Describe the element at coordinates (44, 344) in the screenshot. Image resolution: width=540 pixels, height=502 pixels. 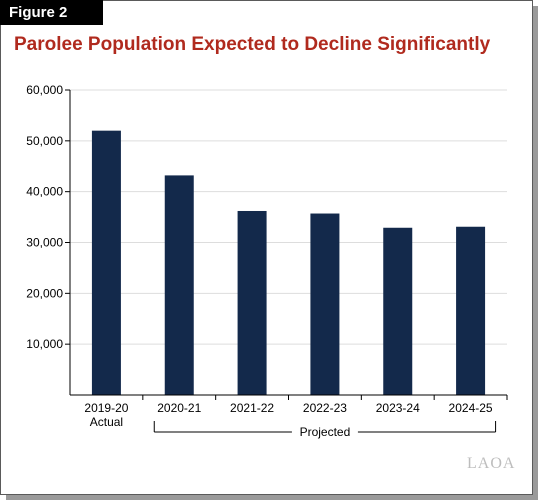
I see `y-tick-label: 10,000` at that location.